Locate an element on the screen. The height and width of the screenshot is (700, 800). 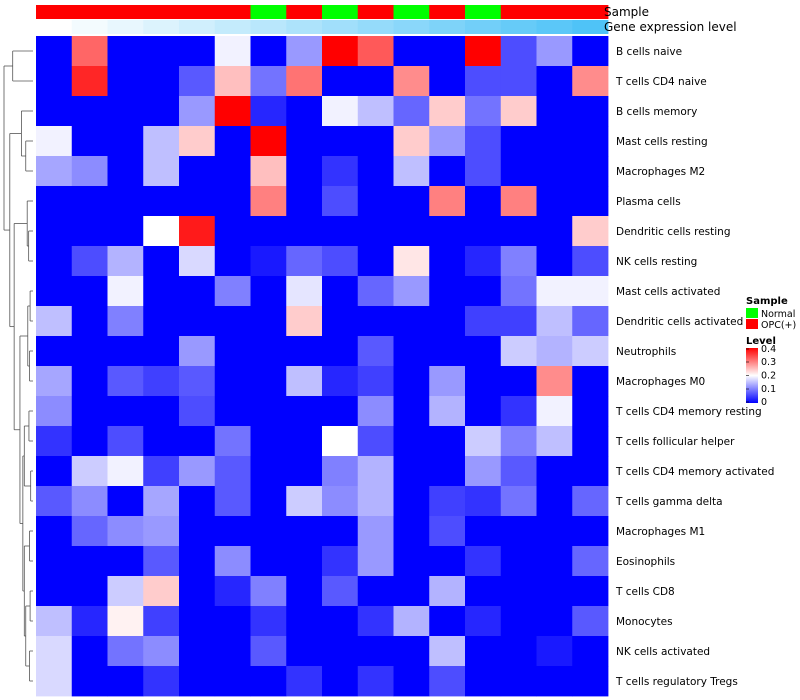
cell-r19-c7 is located at coordinates (304, 621).